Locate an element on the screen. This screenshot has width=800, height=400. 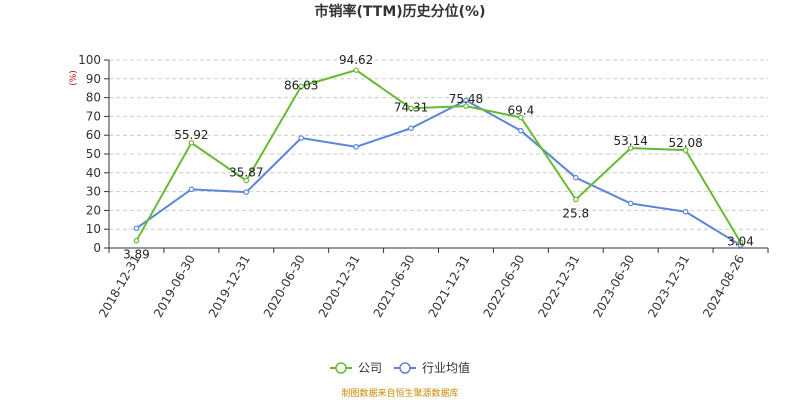
y-tick-label: 100 is located at coordinates (89, 60).